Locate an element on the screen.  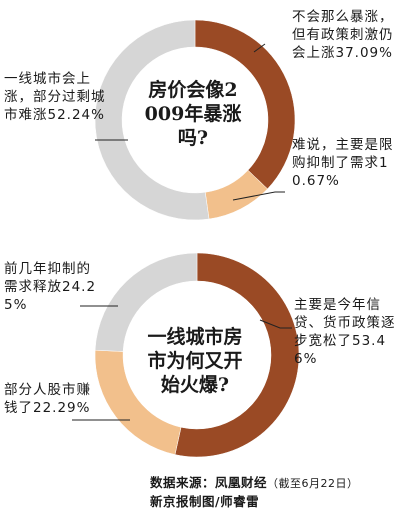
chart1-slice3-text: 一线城市会上涨，部分过剩城市难涨 is located at coordinates (55, 97).